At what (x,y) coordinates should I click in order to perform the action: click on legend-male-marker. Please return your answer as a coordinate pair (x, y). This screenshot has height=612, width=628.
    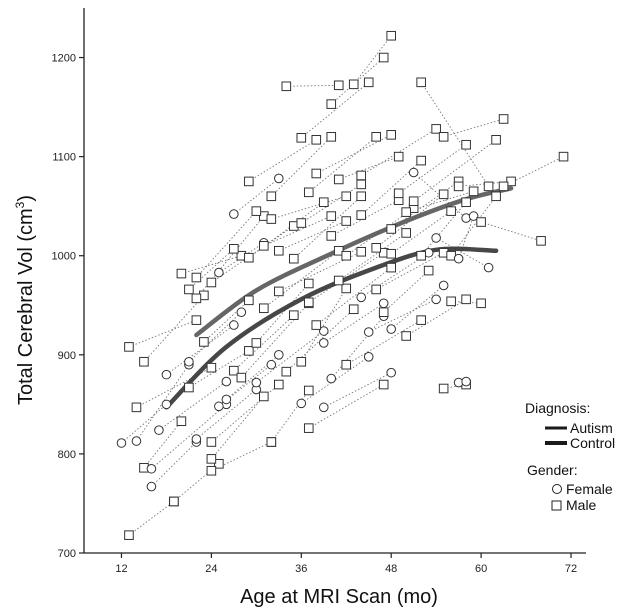
    Looking at the image, I should click on (556, 505).